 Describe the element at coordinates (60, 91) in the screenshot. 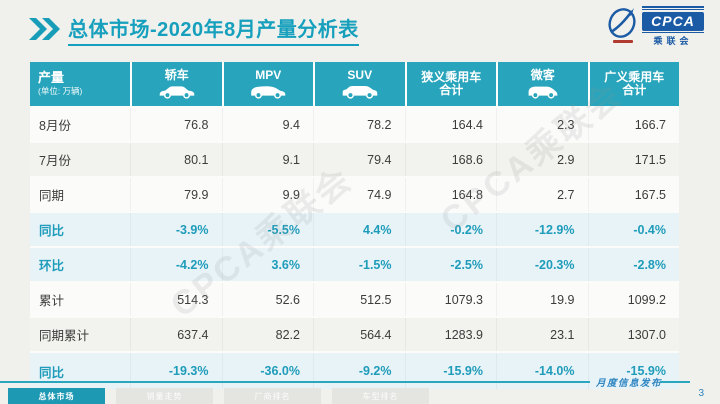

I see `corner-unit: (单位: 万辆)` at that location.